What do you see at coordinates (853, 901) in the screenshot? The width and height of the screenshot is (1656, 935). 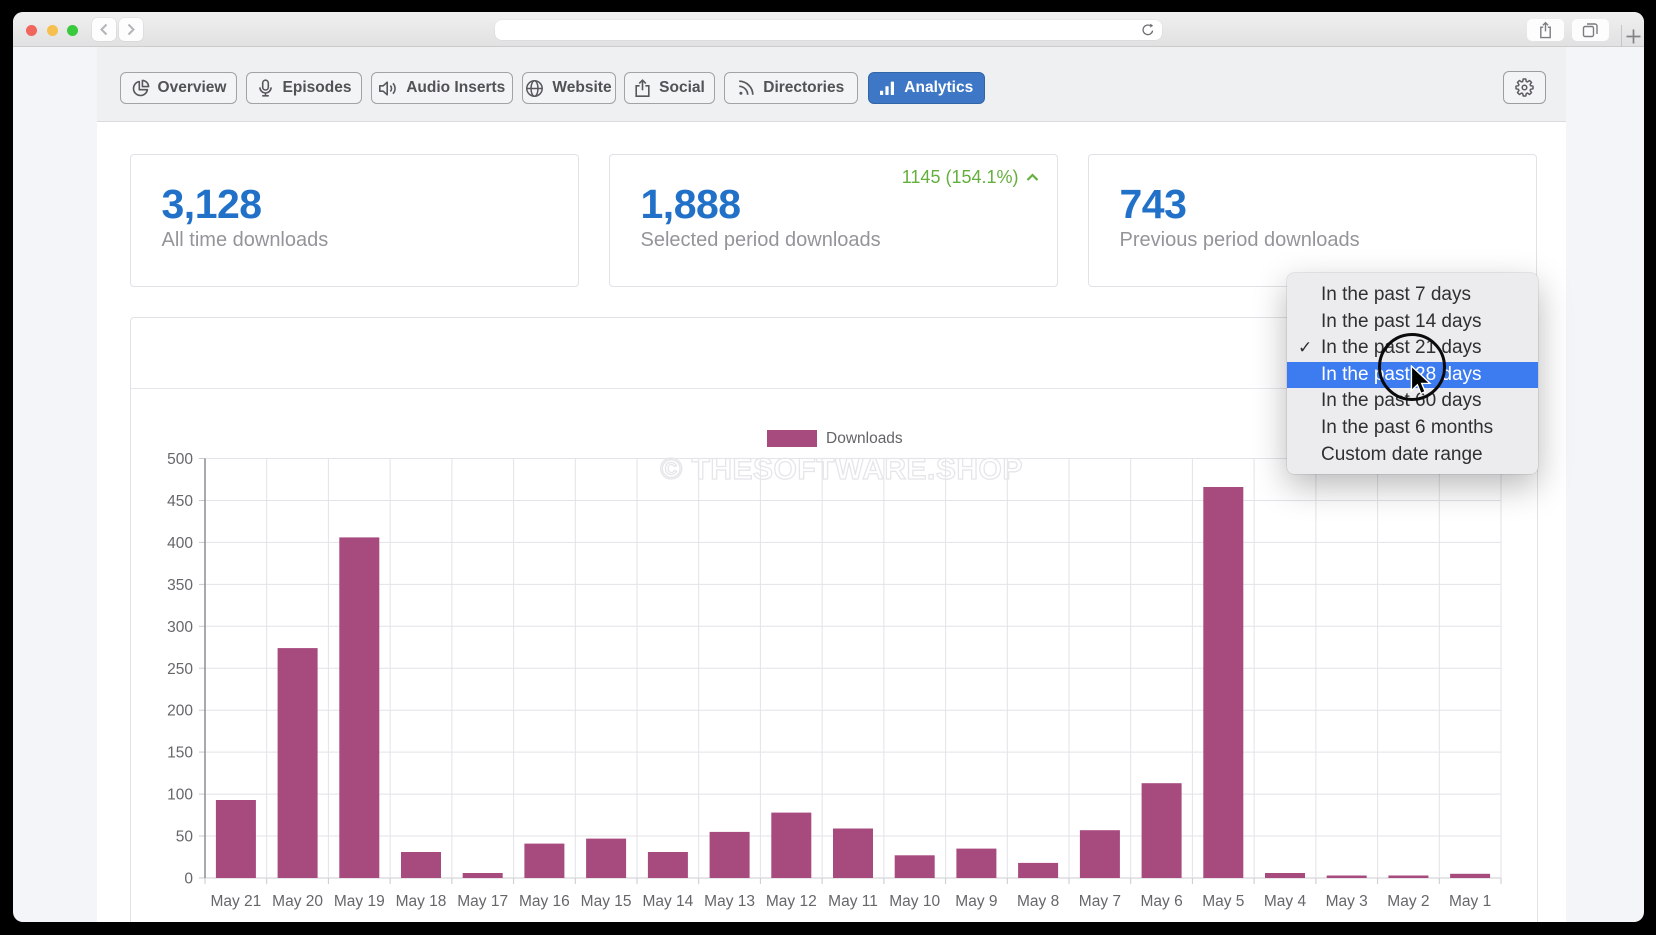 I see `svg-text: May 11` at bounding box center [853, 901].